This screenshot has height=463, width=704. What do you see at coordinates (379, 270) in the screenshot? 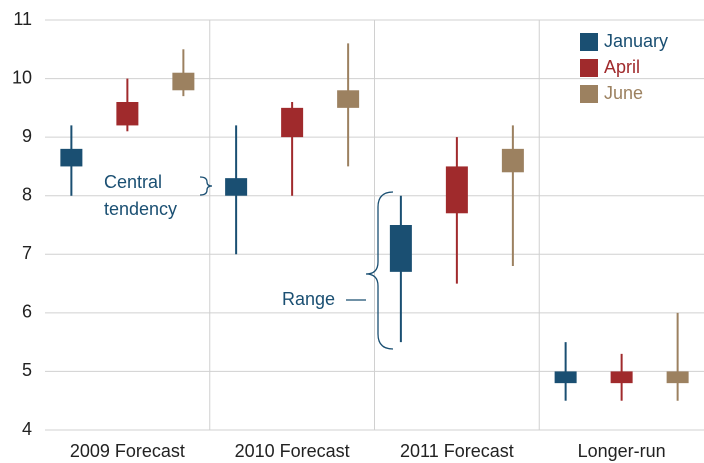
I see `range-brace` at bounding box center [379, 270].